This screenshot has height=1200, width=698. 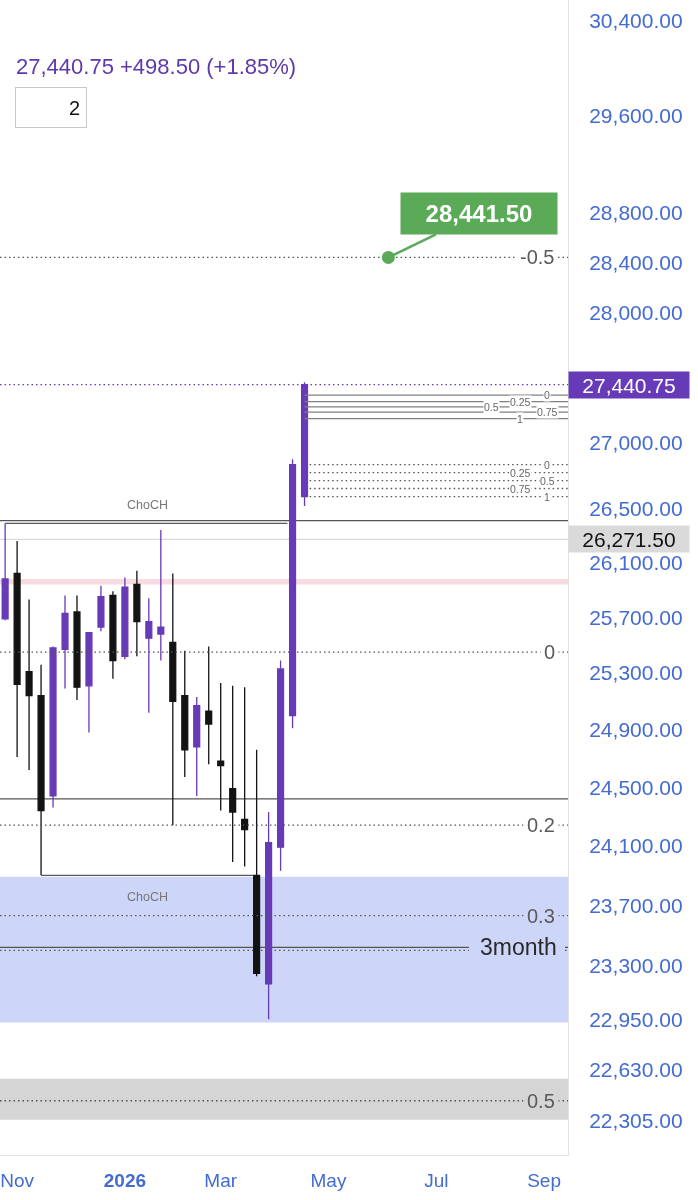 What do you see at coordinates (636, 787) in the screenshot?
I see `y-tick-label: 24,500.00` at bounding box center [636, 787].